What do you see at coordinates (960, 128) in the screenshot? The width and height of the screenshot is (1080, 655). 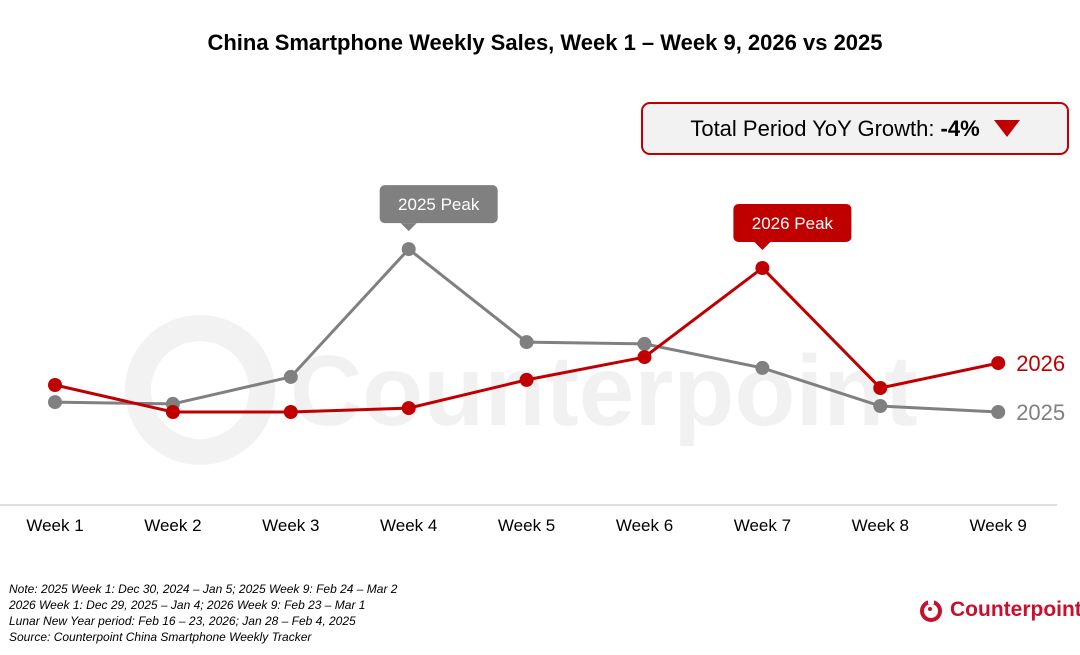 I see `yoy-value: -4%` at bounding box center [960, 128].